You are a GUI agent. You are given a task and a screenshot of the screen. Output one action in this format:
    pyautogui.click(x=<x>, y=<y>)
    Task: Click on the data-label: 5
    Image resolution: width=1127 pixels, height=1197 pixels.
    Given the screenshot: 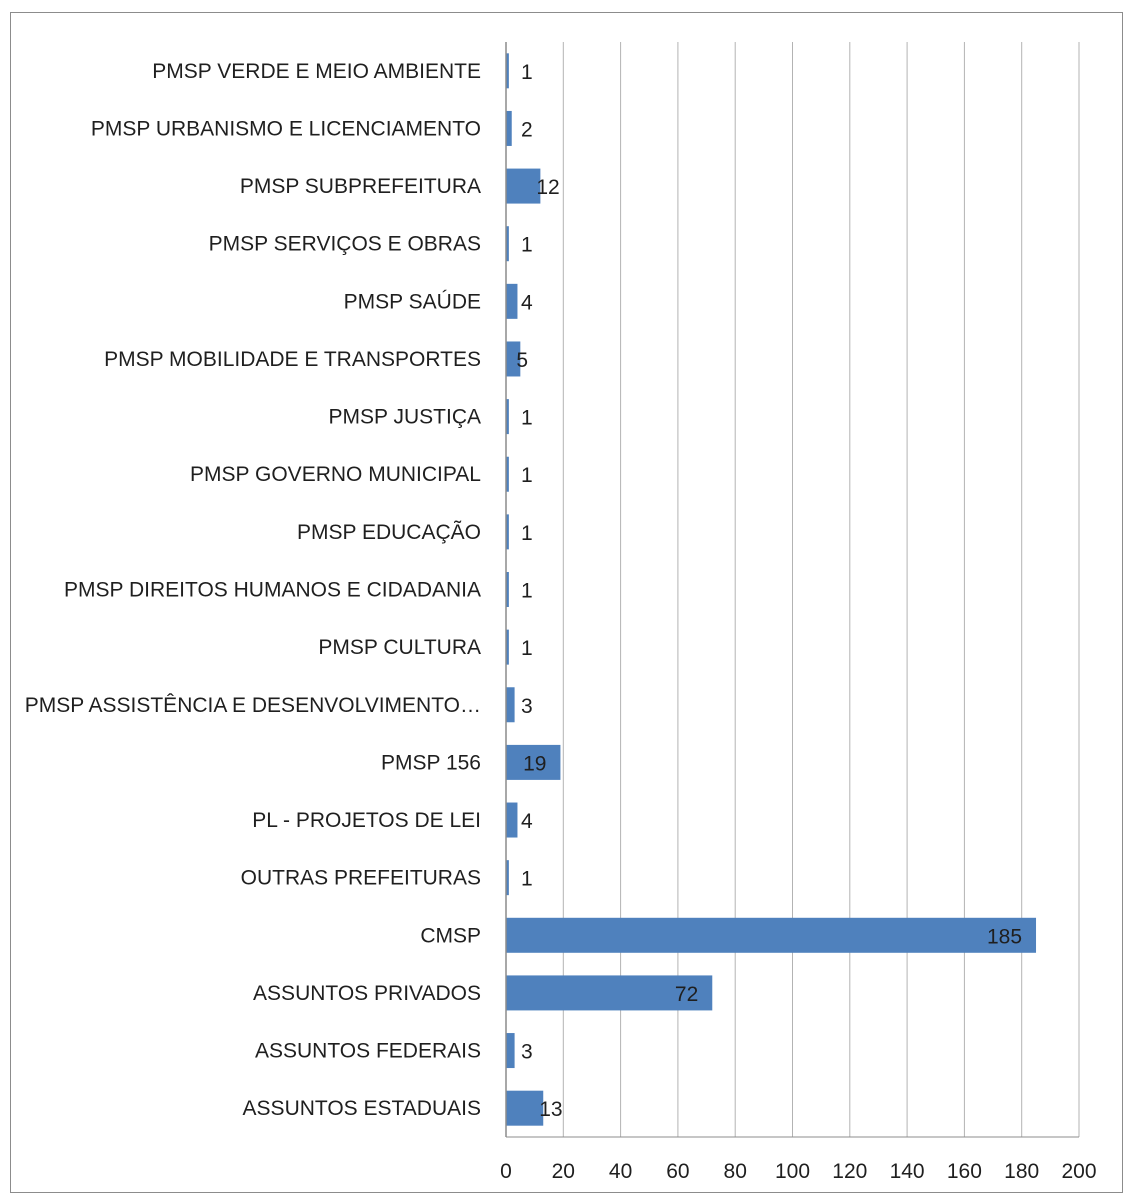 What is the action you would take?
    pyautogui.click(x=522, y=360)
    